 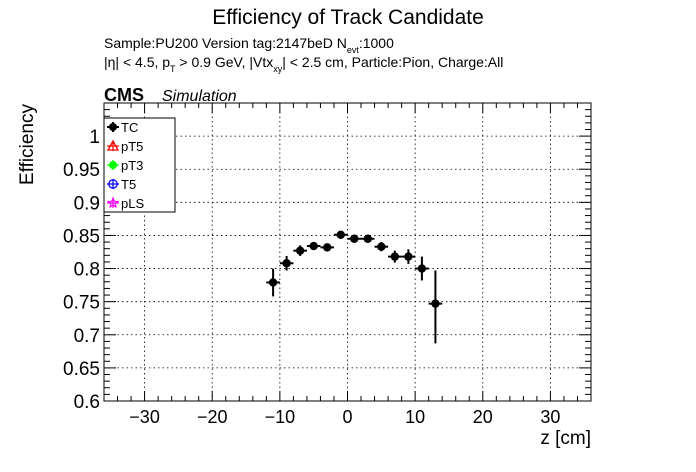 What do you see at coordinates (81, 236) in the screenshot?
I see `y-tick-label: 0.85` at bounding box center [81, 236].